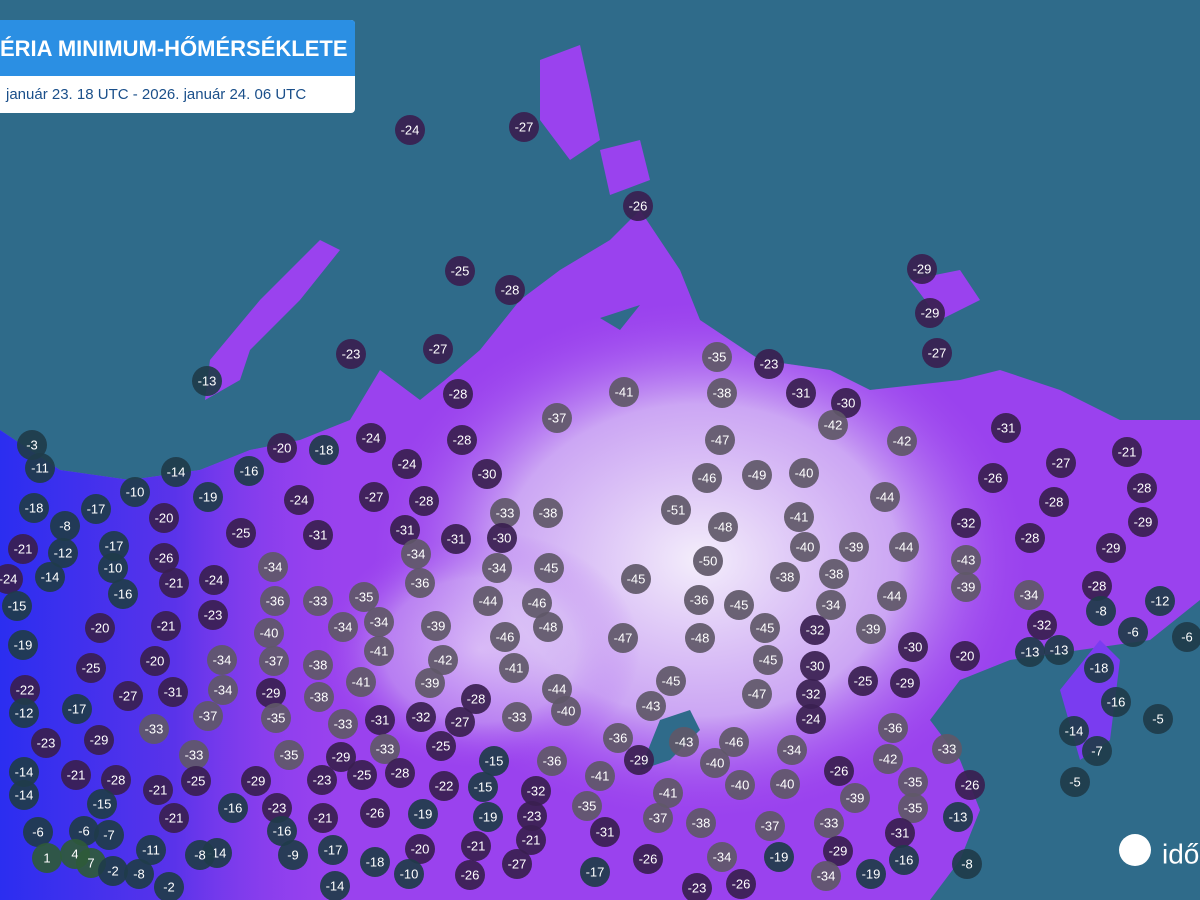 The image size is (1200, 900). Describe the element at coordinates (420, 849) in the screenshot. I see `station: -20` at that location.